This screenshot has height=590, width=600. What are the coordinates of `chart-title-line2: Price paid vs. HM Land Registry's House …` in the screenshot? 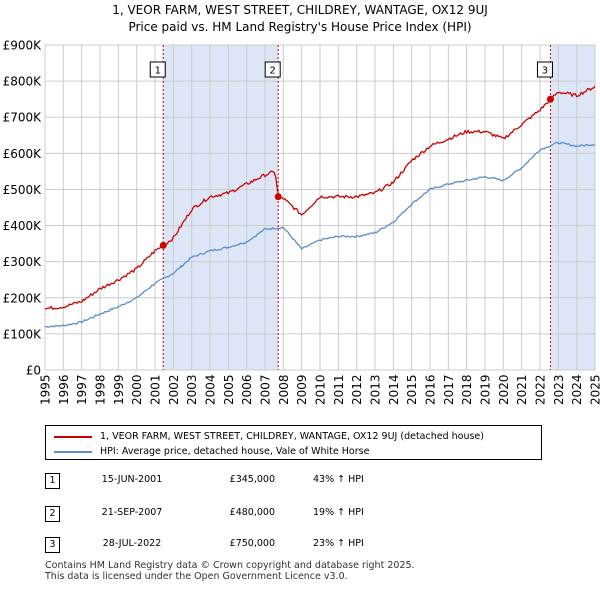 It's located at (300, 27).